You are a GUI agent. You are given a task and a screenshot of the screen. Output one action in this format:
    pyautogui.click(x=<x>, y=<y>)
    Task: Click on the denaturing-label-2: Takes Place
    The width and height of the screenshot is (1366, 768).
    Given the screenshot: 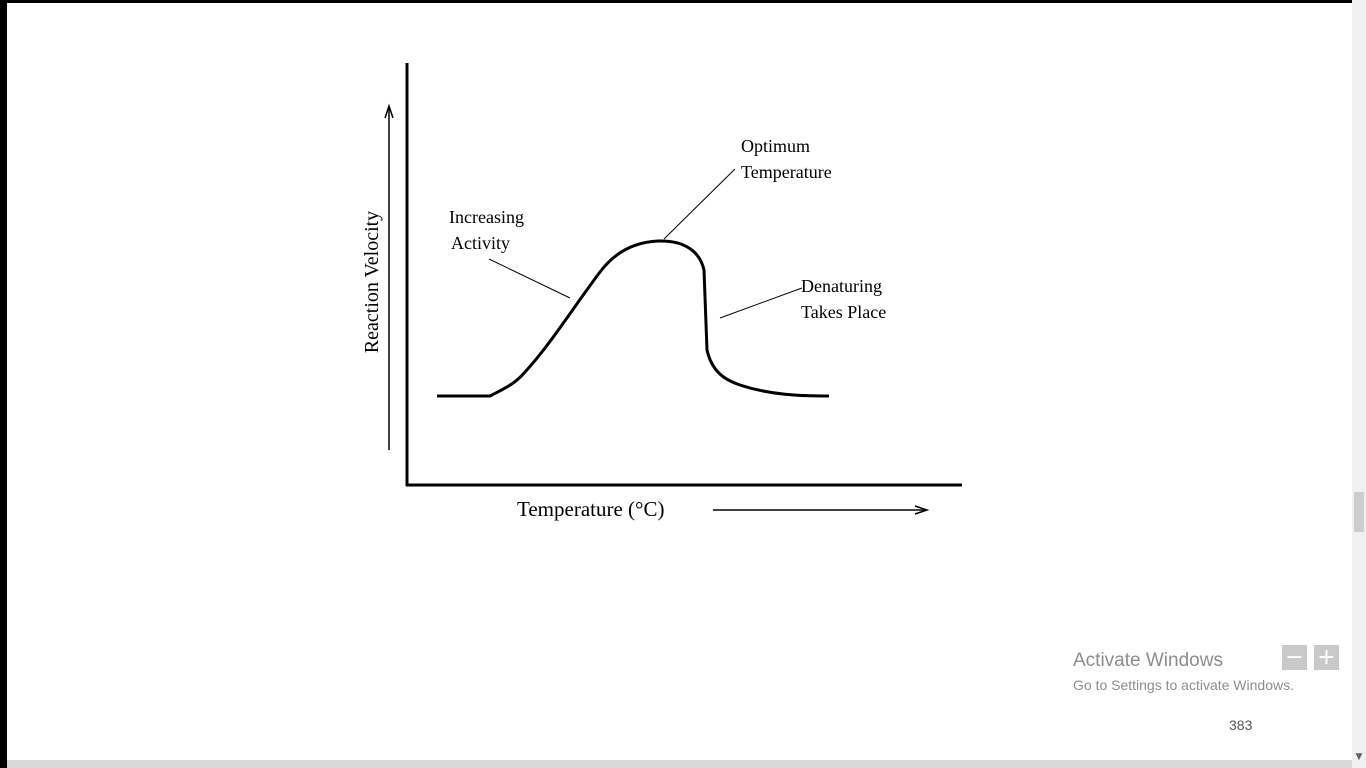 What is the action you would take?
    pyautogui.click(x=843, y=312)
    